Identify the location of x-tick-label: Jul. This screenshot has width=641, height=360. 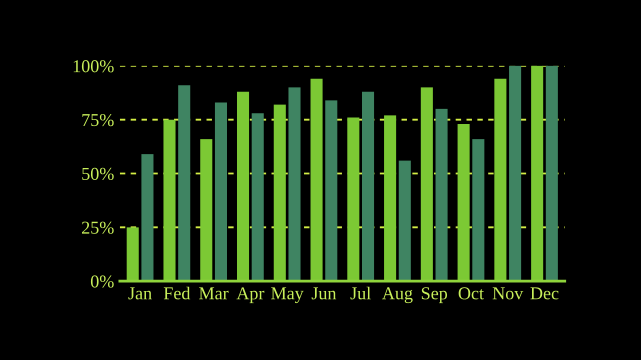
(360, 293).